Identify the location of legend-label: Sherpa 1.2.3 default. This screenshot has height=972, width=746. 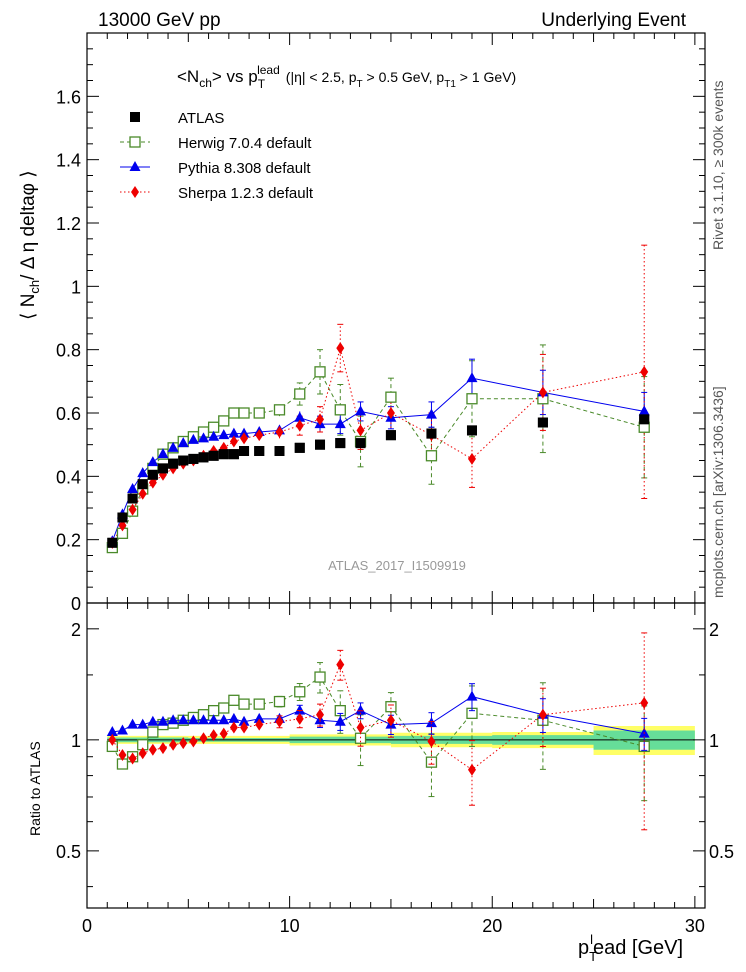
(246, 193).